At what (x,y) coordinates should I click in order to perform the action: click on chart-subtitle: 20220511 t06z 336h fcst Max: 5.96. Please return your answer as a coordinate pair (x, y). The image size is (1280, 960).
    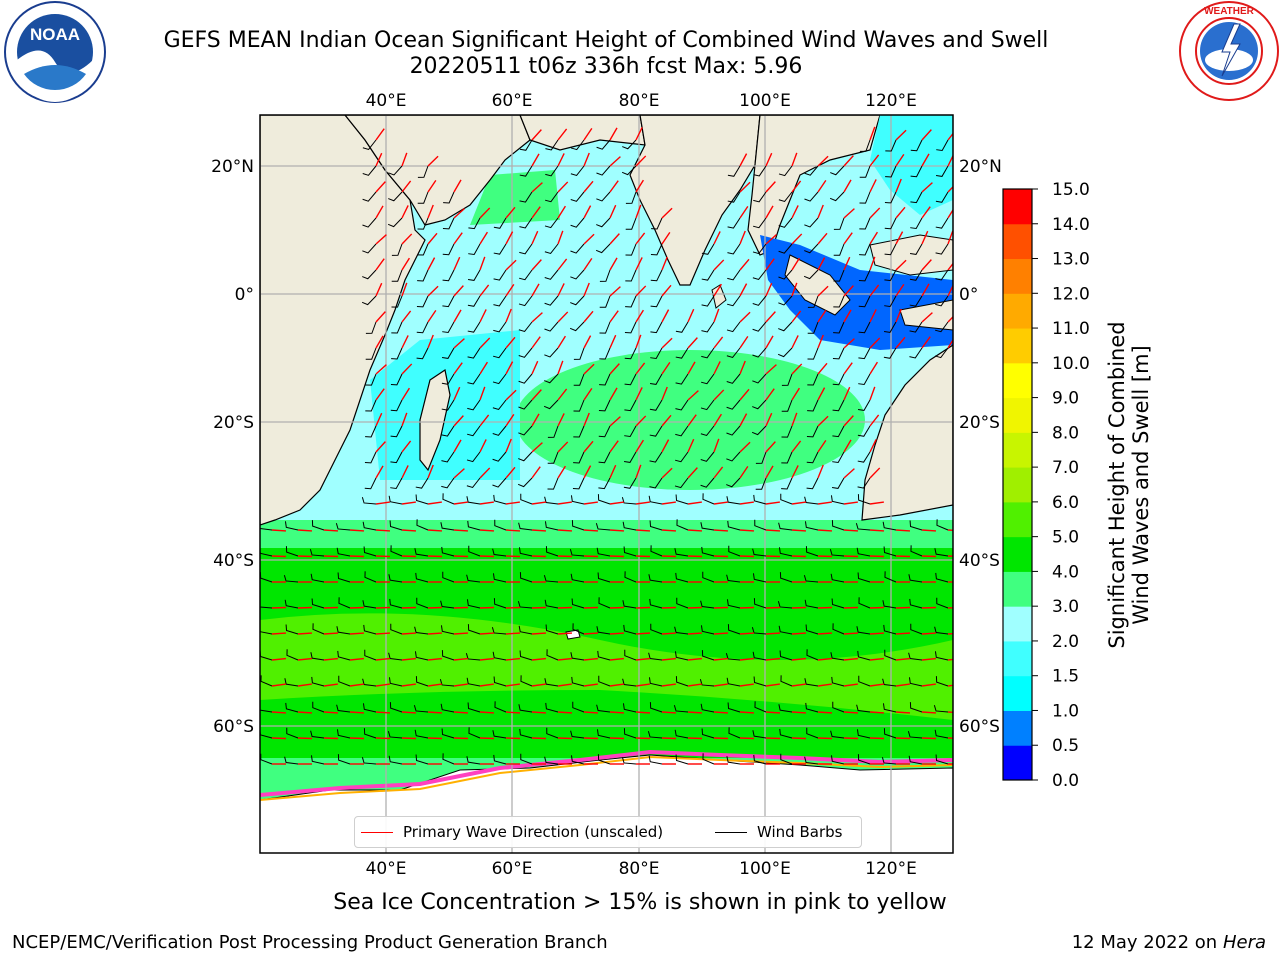
    Looking at the image, I should click on (606, 66).